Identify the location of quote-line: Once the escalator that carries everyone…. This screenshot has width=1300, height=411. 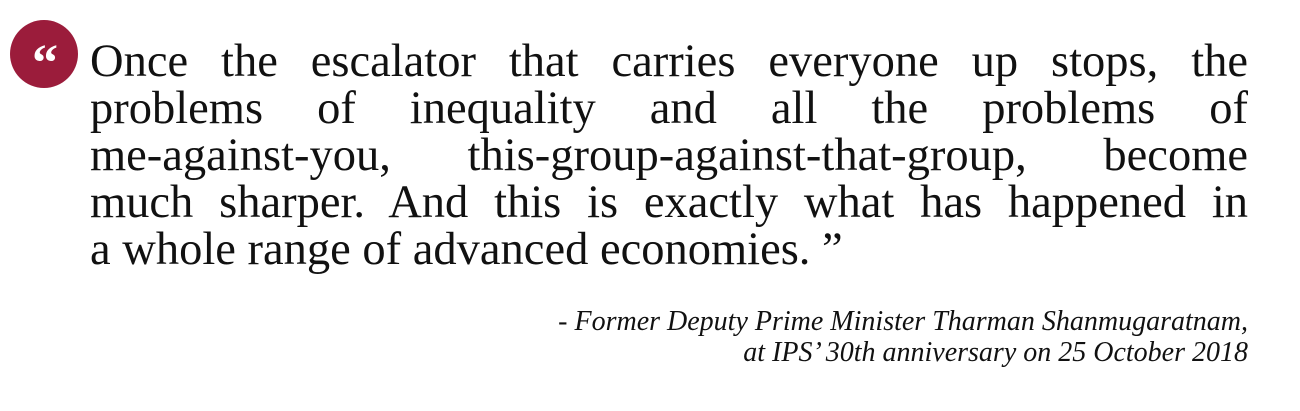
(669, 61).